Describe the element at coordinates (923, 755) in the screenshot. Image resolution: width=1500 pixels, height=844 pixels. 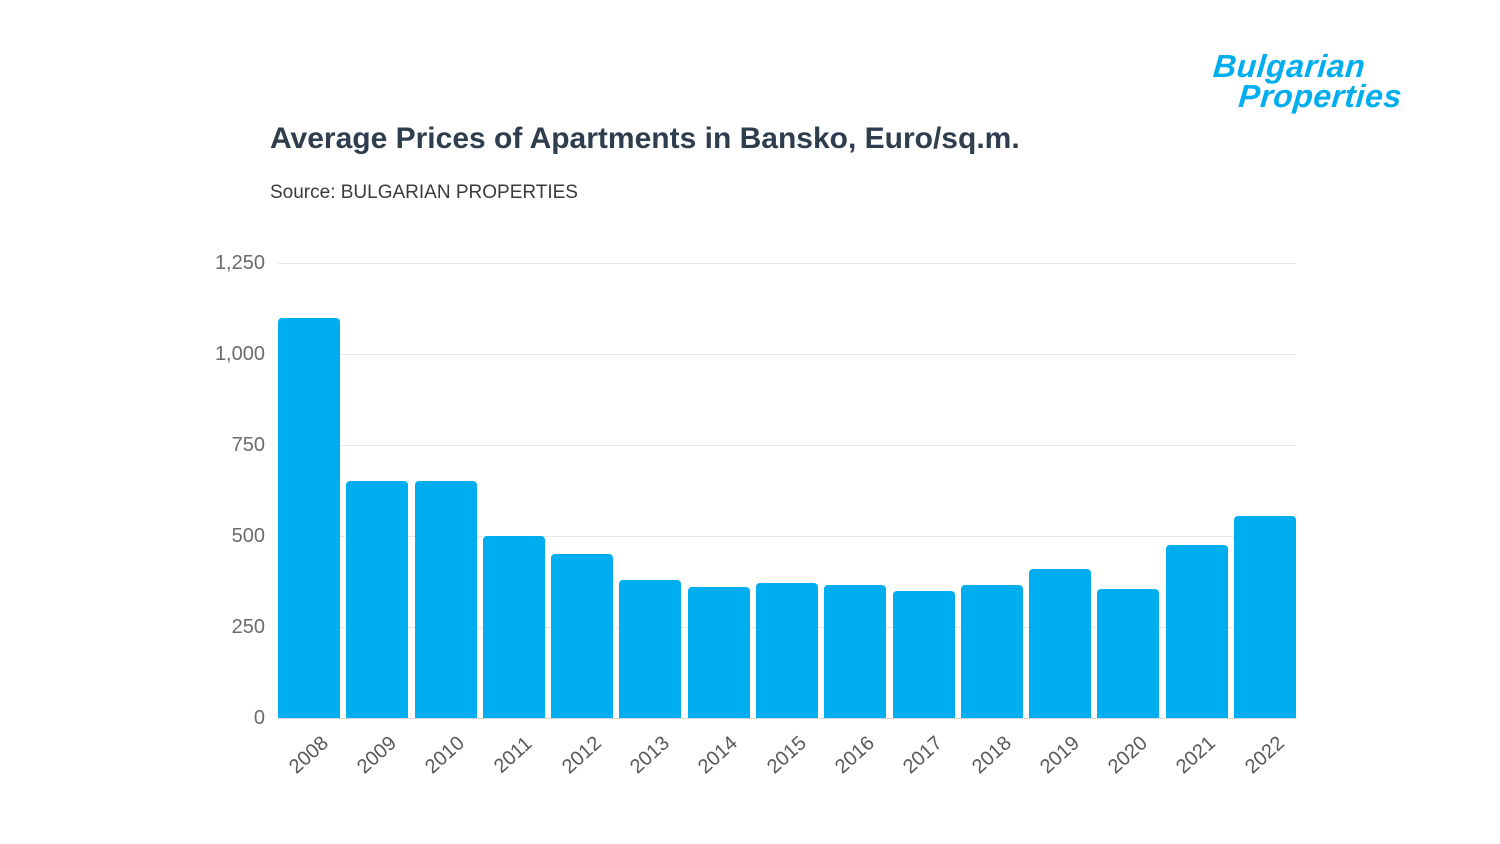
I see `x-axis-tick-label: 2017` at that location.